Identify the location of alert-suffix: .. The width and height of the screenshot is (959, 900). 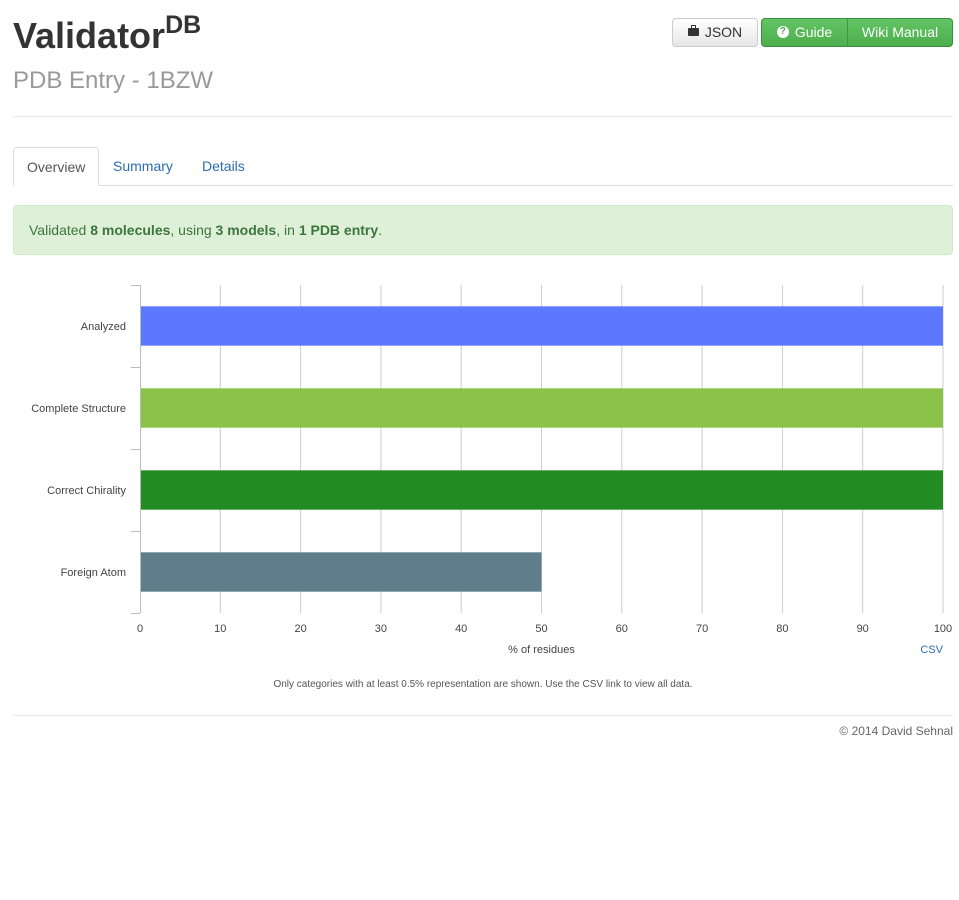
(380, 230).